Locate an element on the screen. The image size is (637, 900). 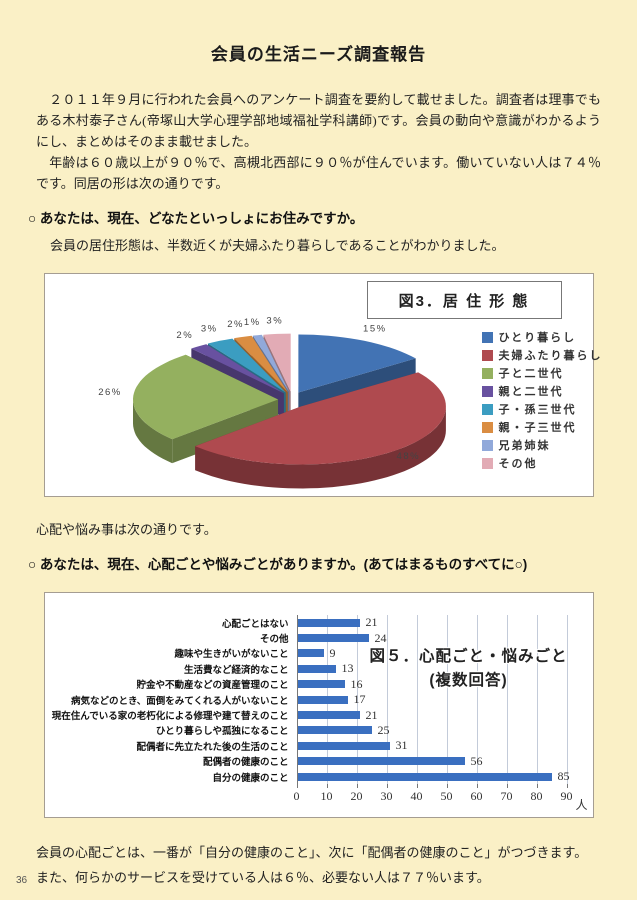
bar-chart-row: 現在住んでいる家の老朽化による修理や建て替えのこと 21 is located at coordinates (319, 715).